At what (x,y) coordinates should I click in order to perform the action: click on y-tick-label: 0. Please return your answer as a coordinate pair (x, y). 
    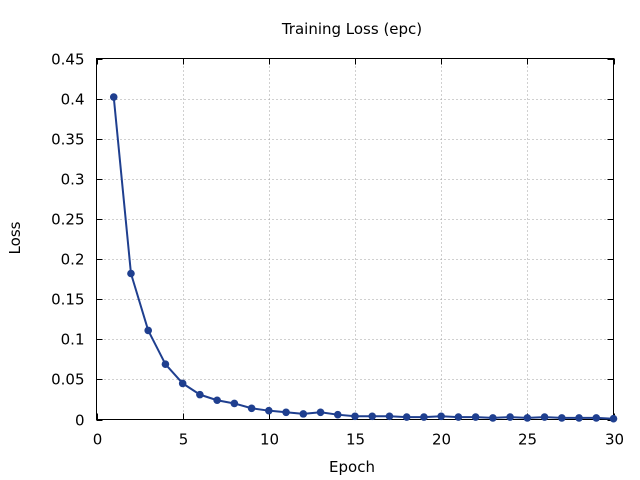
    Looking at the image, I should click on (80, 421).